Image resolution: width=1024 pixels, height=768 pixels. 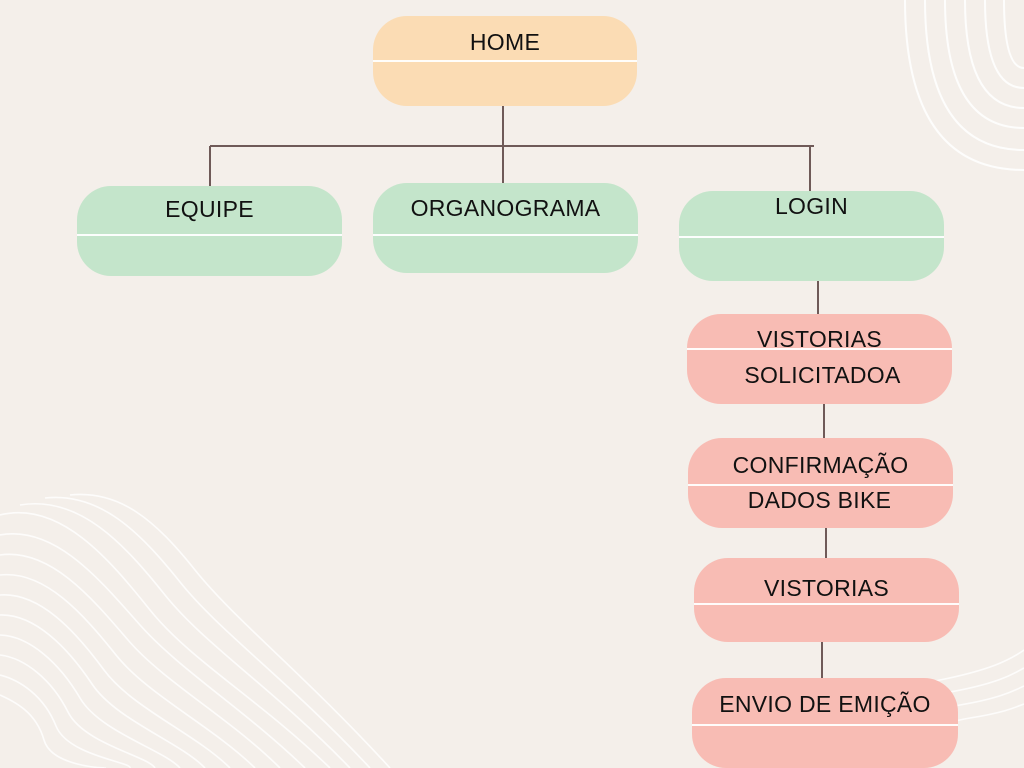 What do you see at coordinates (822, 375) in the screenshot?
I see `node-vistorias-solicitadoa-line2: SOLICITADOA` at bounding box center [822, 375].